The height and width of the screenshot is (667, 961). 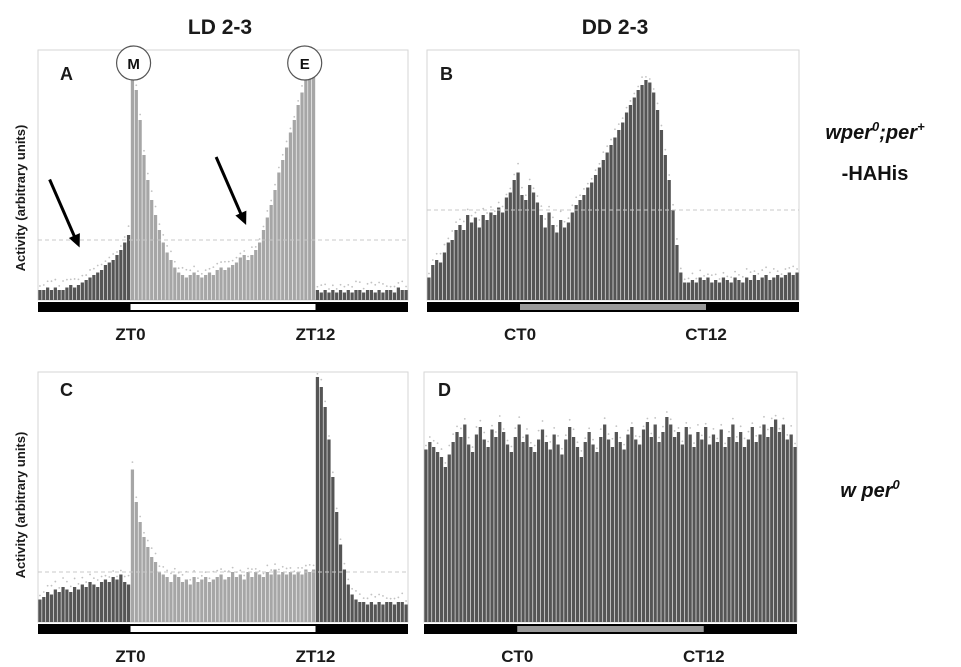 I want to click on morning-peak-marker-label: M, so click(x=133, y=64).